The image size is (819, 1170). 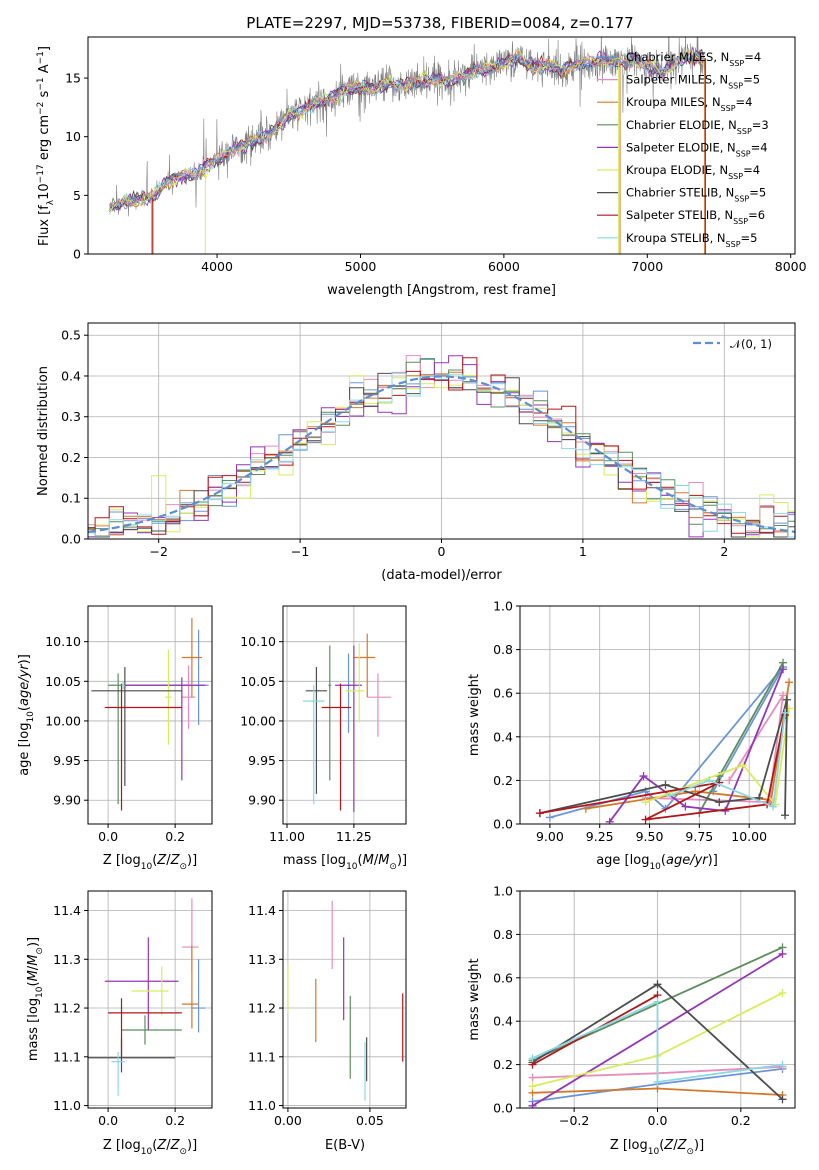 I want to click on x-tick-label: 9.50, so click(x=650, y=836).